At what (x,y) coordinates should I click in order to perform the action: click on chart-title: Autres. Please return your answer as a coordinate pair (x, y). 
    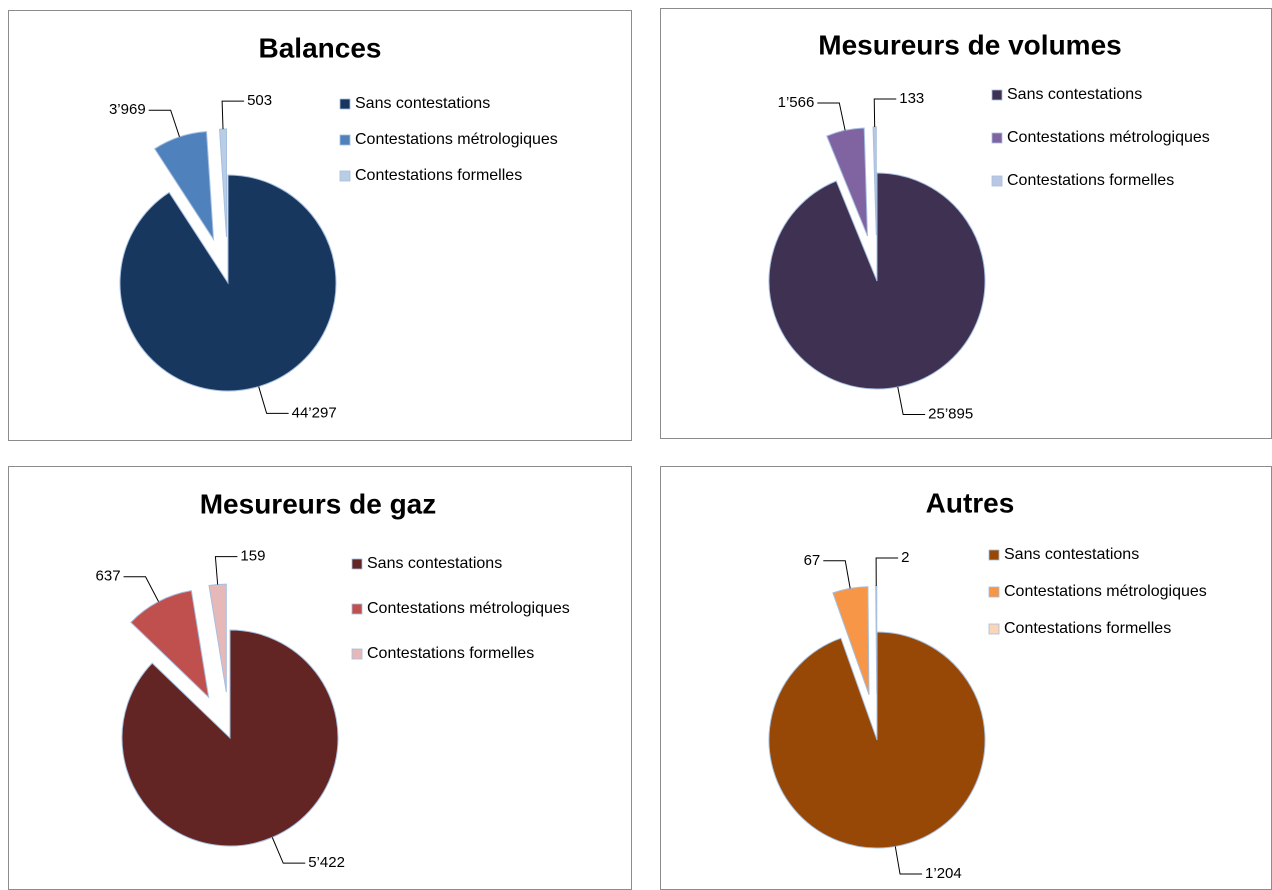
    Looking at the image, I should click on (970, 502).